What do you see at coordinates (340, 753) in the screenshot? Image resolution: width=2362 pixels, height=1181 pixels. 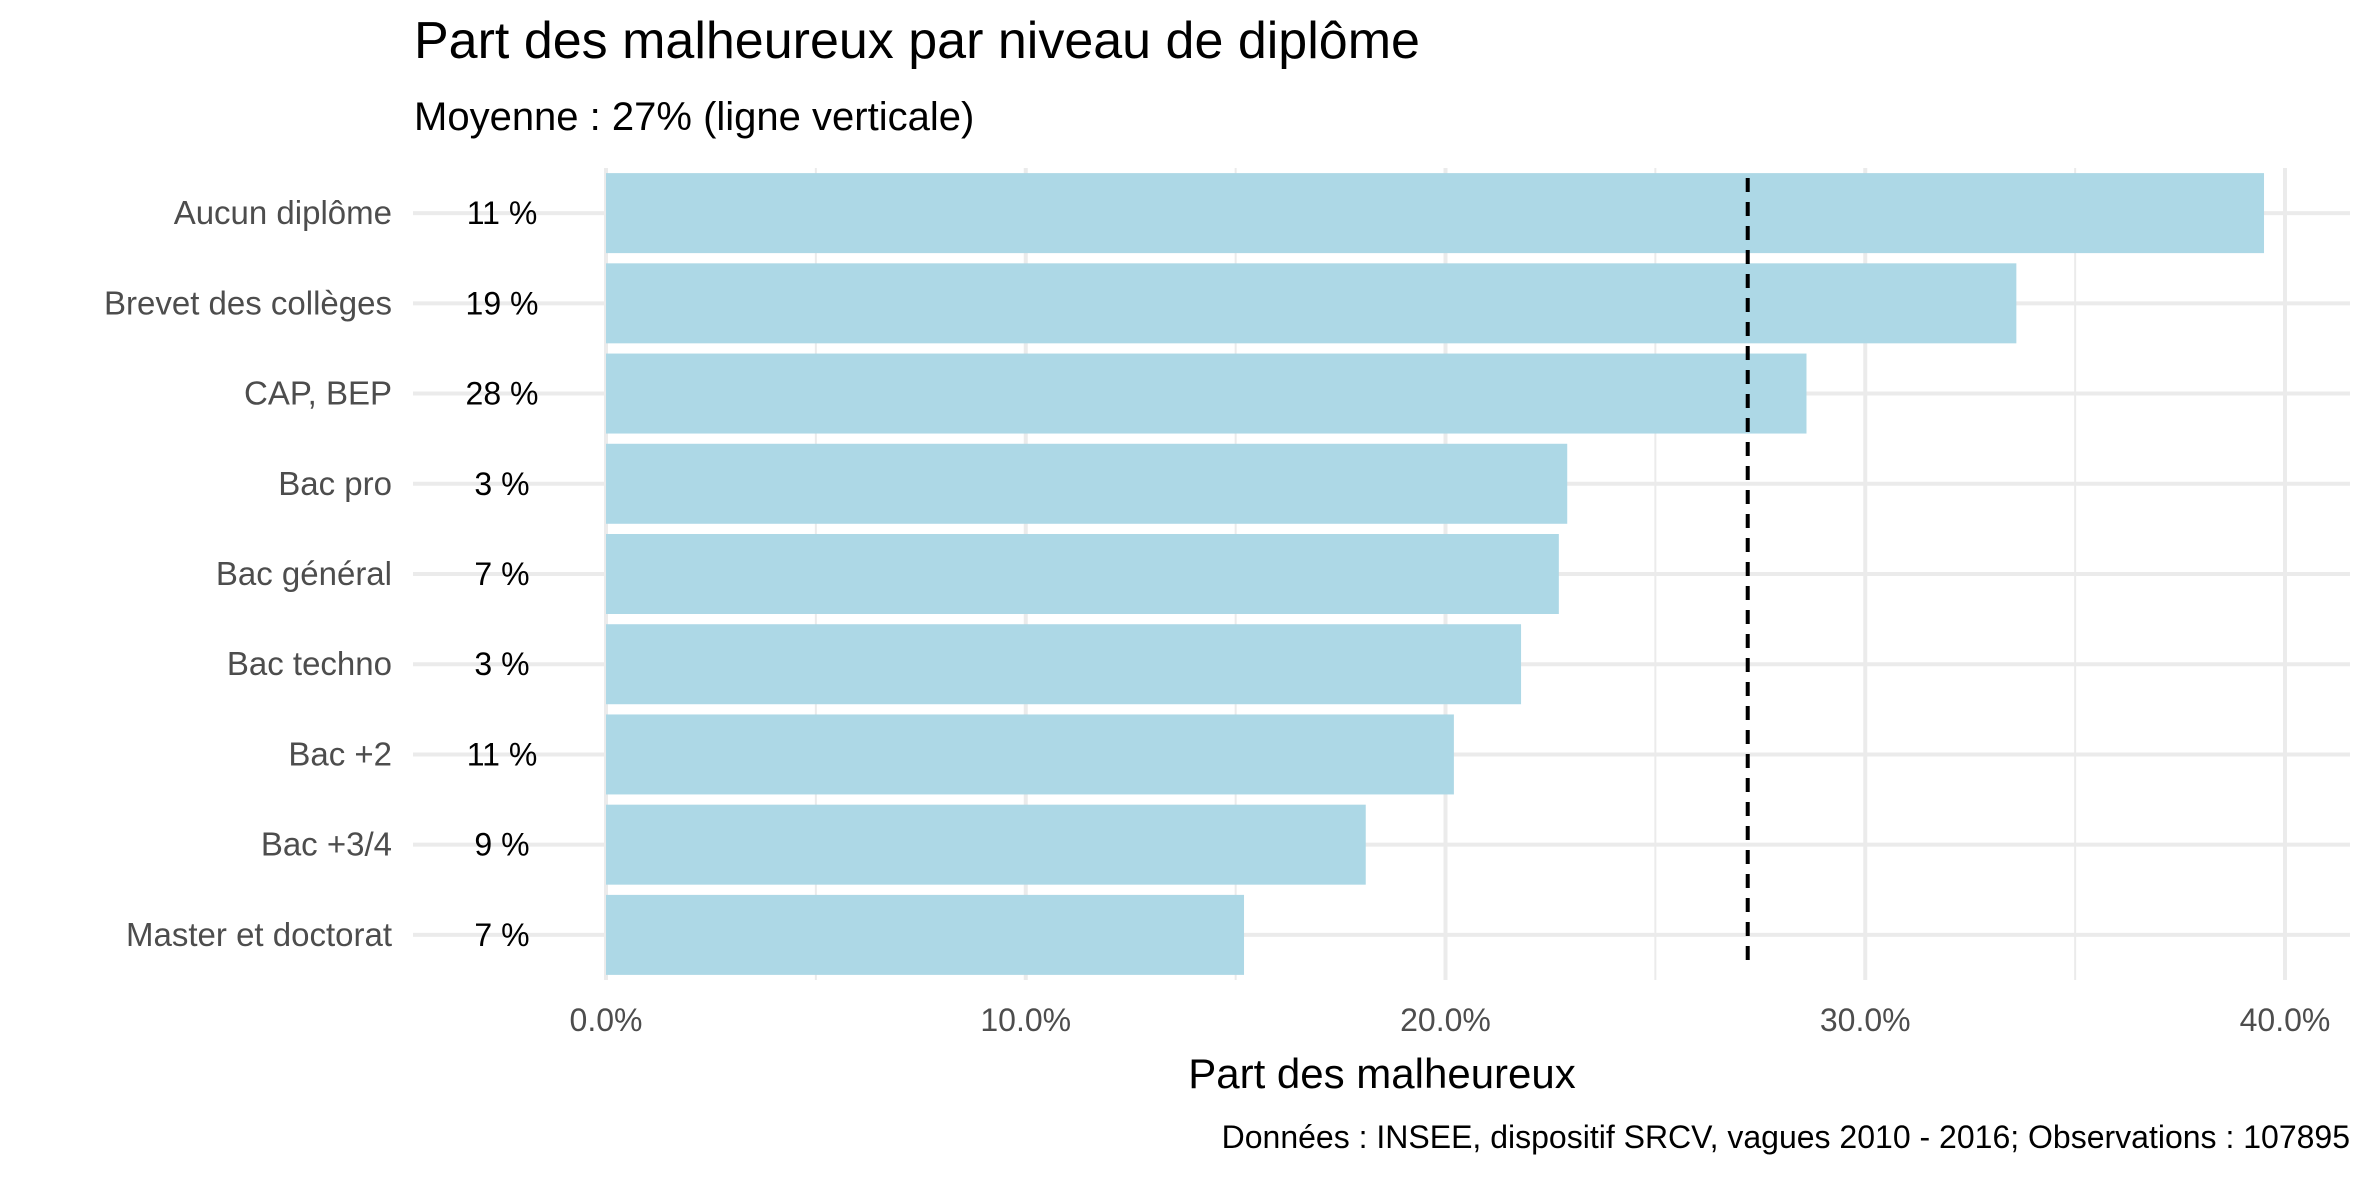 I see `category-label: Bac +2` at bounding box center [340, 753].